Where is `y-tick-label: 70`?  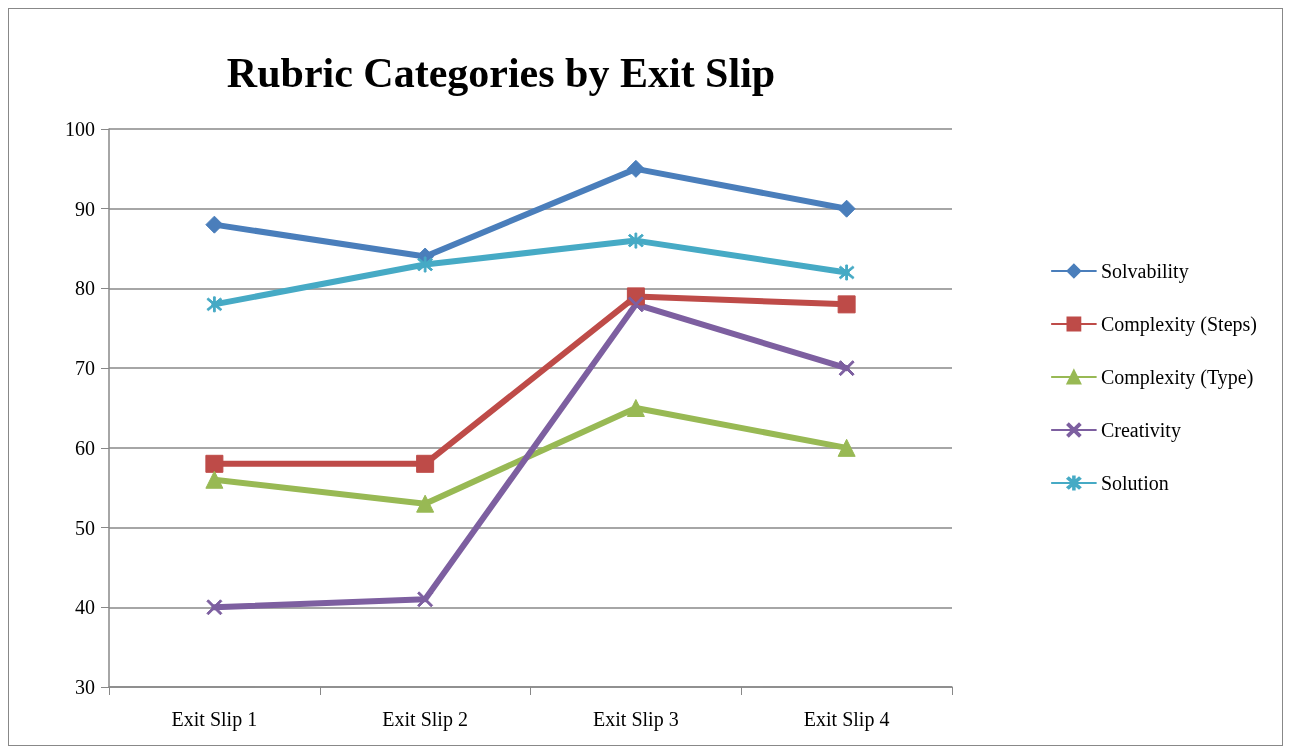 y-tick-label: 70 is located at coordinates (85, 368).